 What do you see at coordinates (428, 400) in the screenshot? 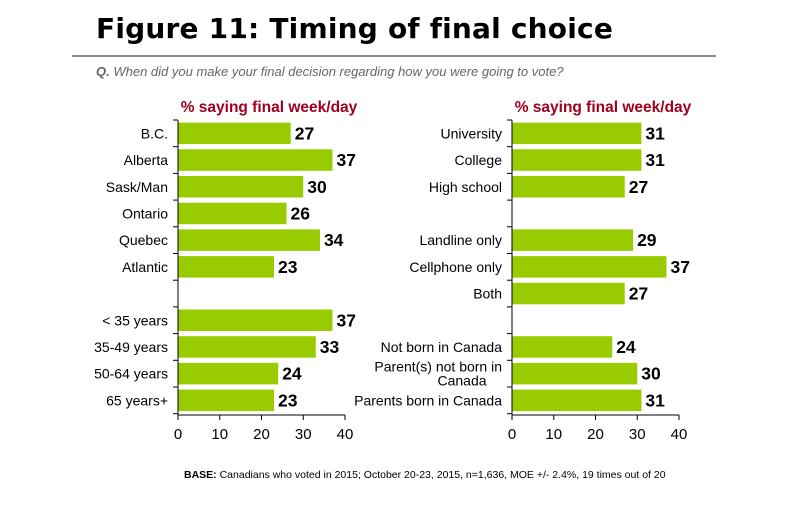
I see `chart2-category-label: Parents born in Canada` at bounding box center [428, 400].